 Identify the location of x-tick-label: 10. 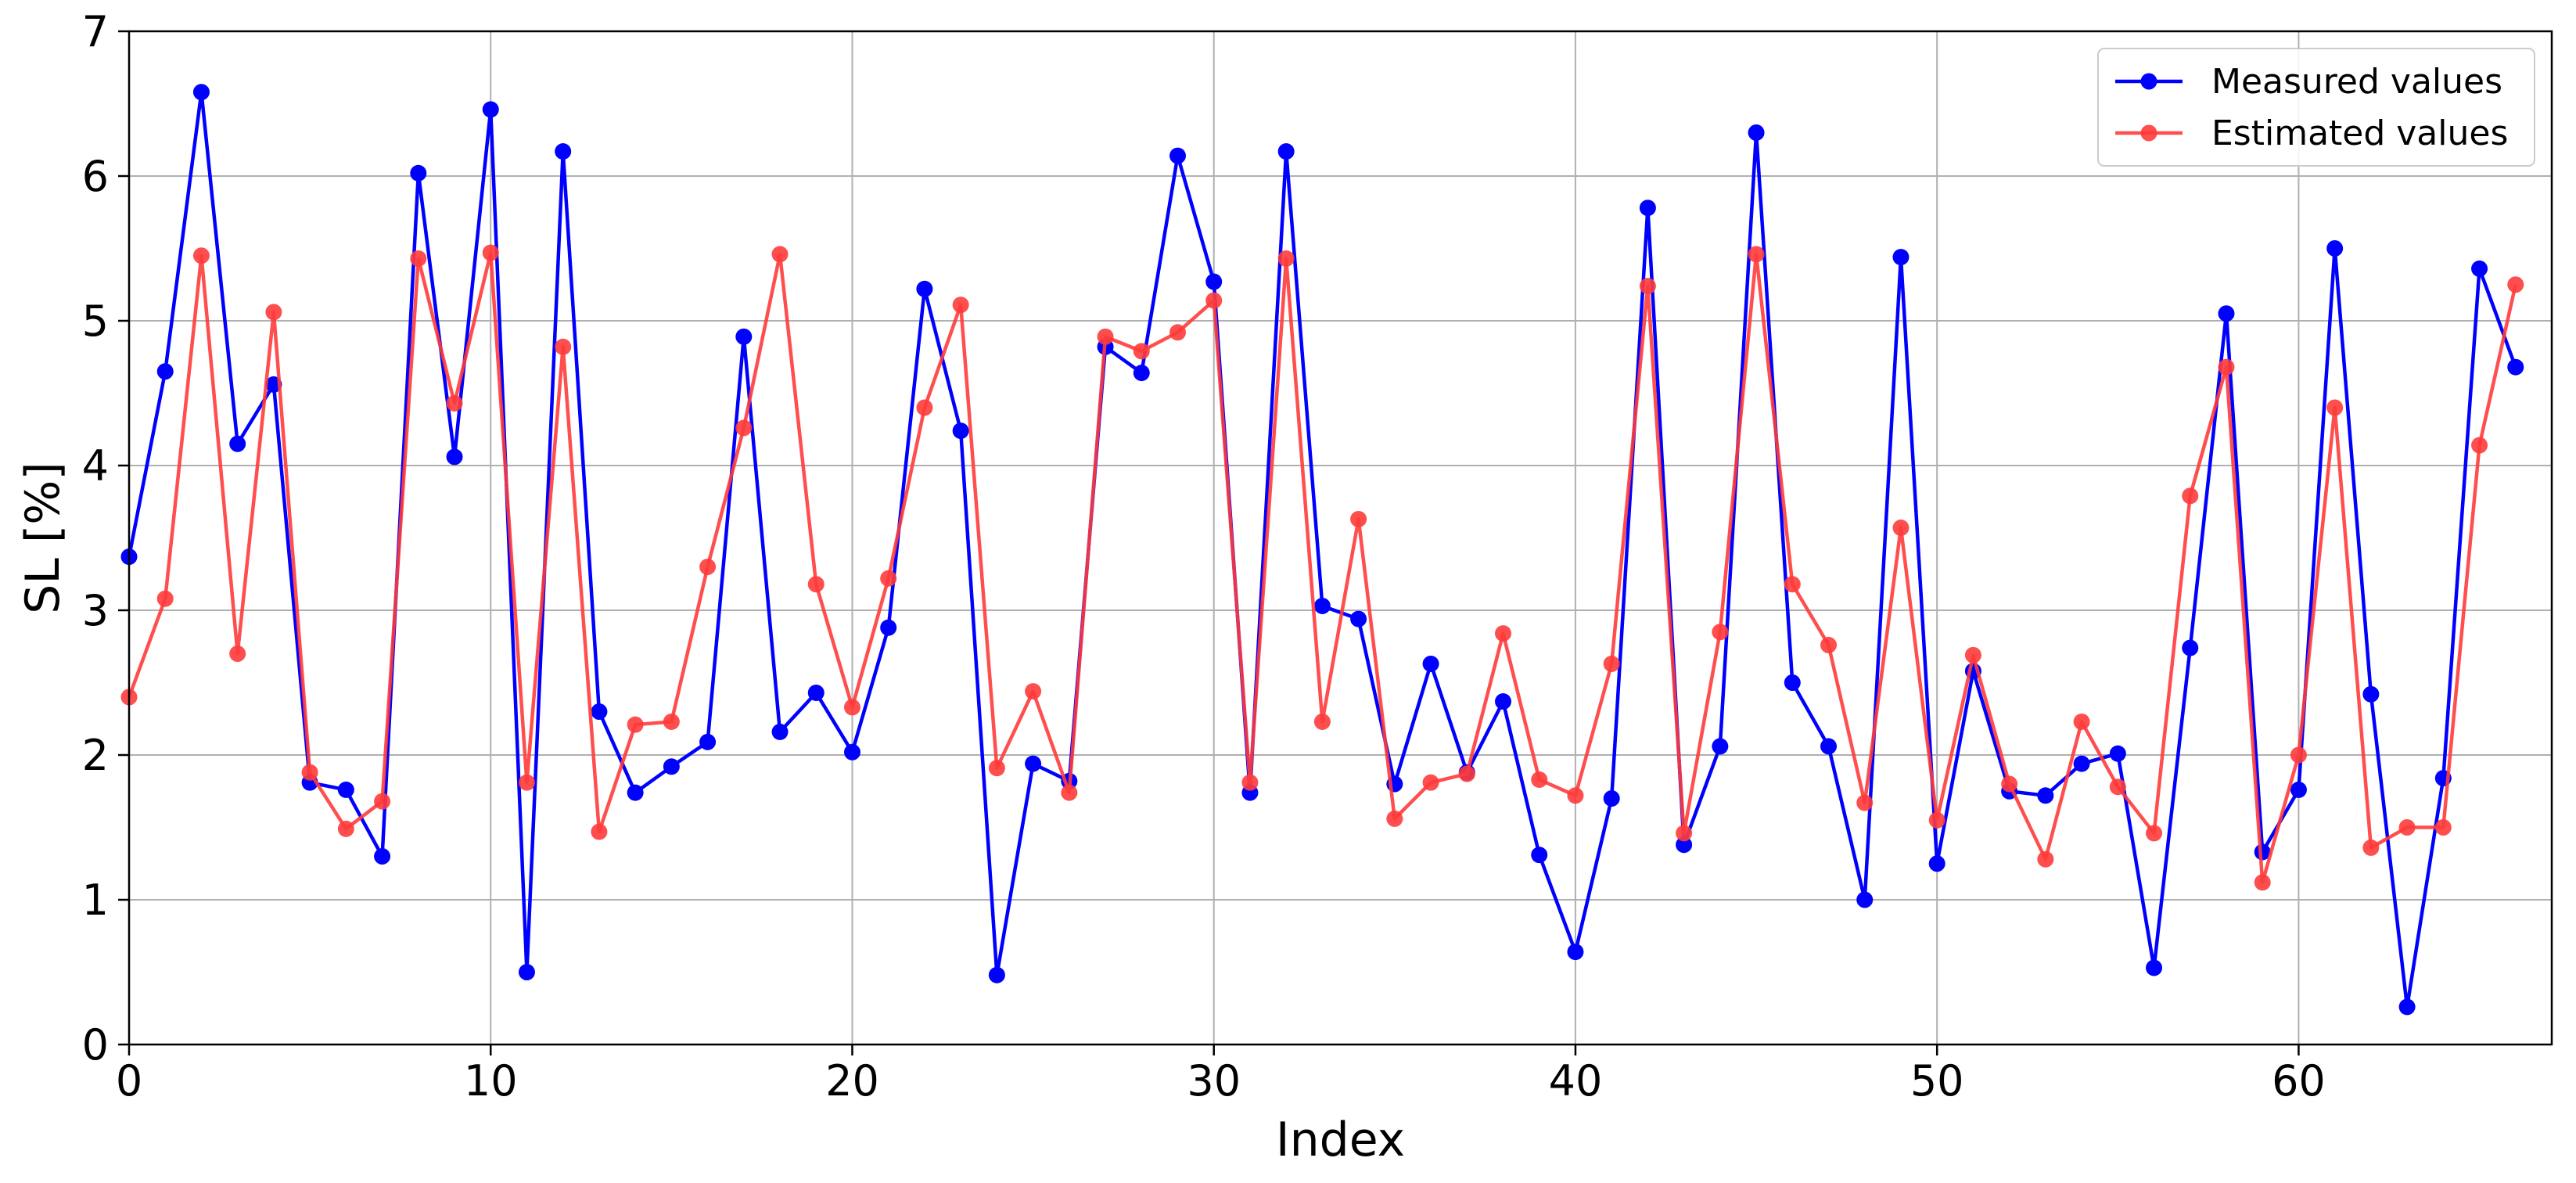
(491, 1081).